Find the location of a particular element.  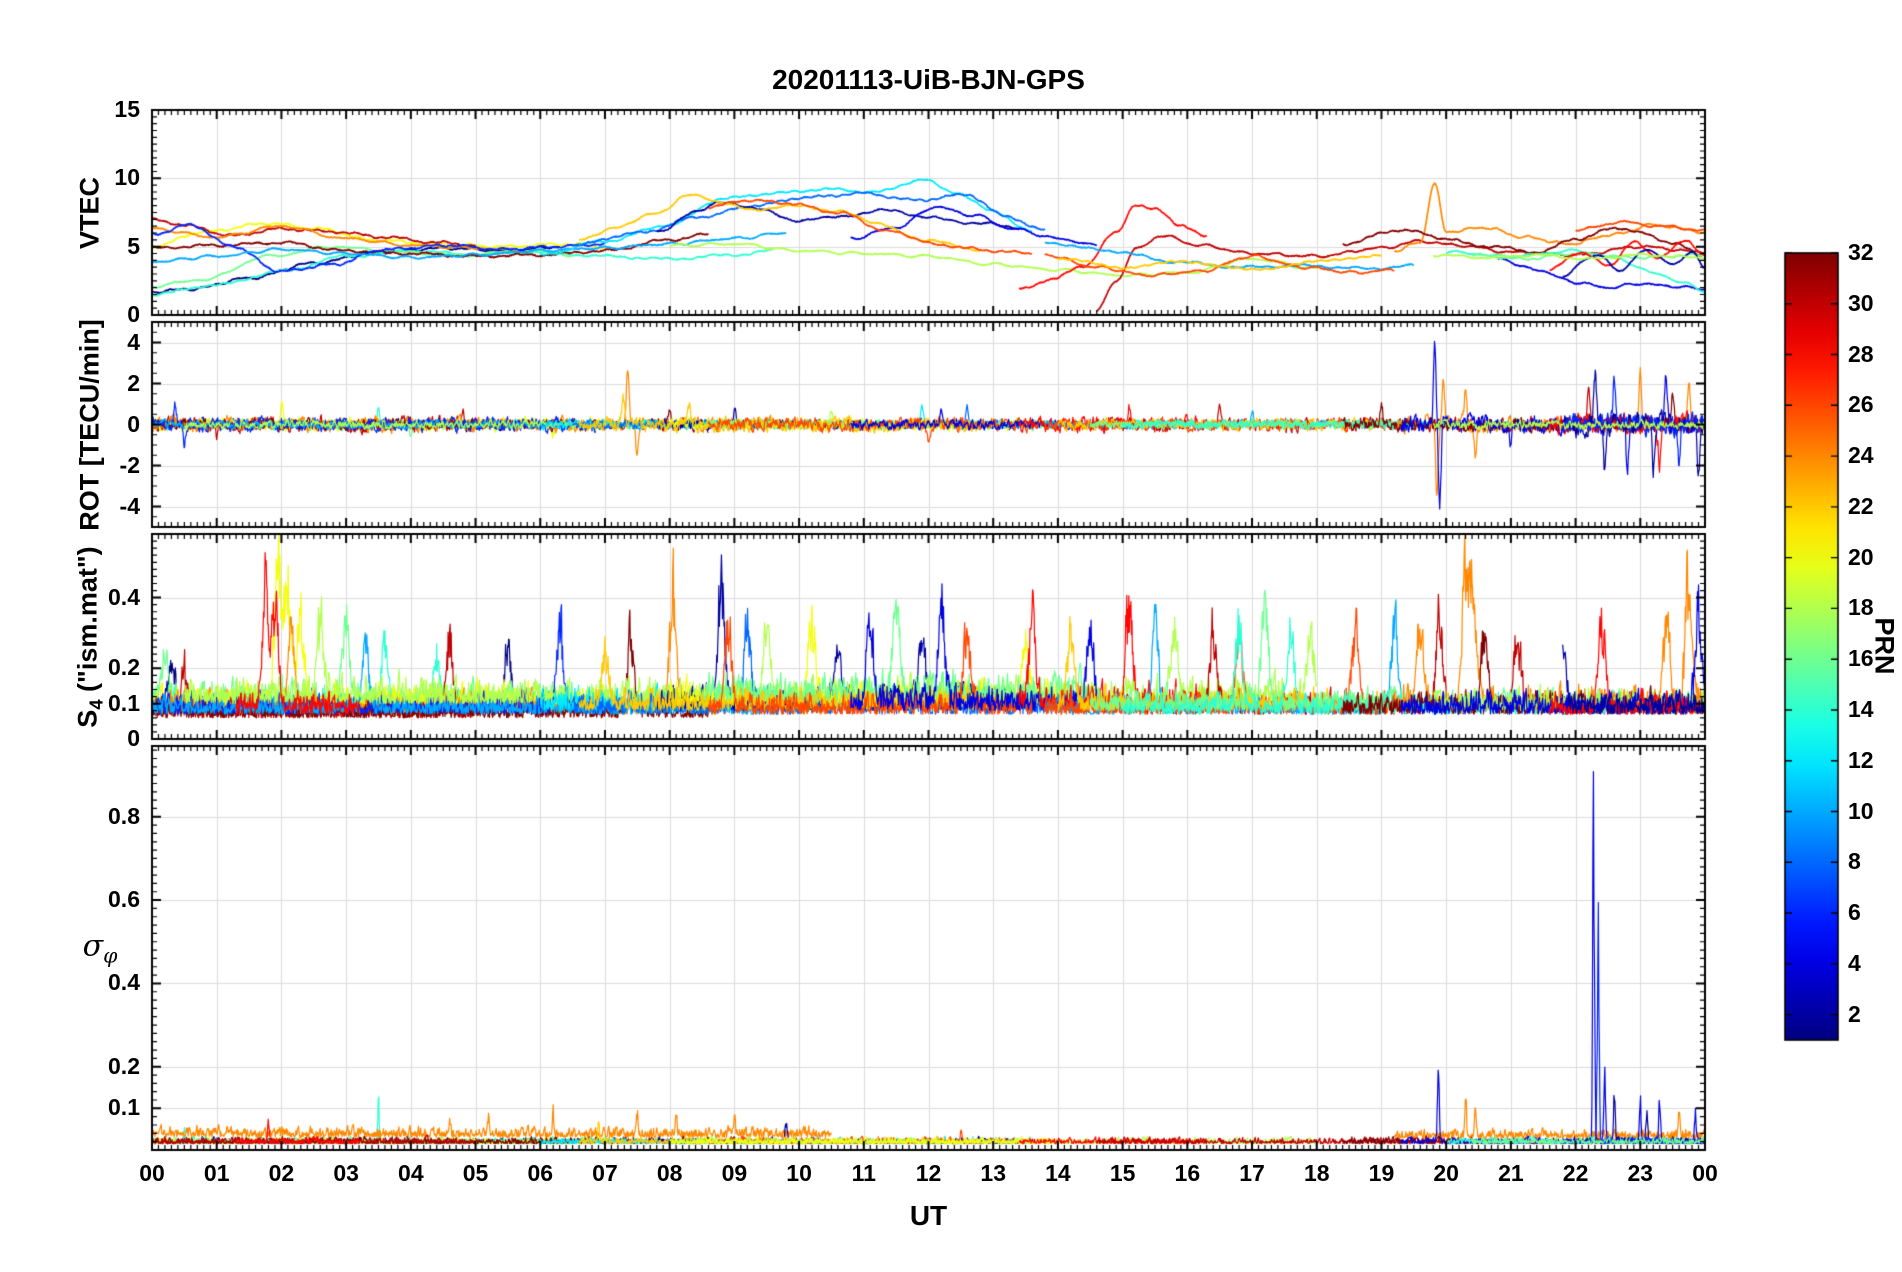

colorbar-tick-label: 14 is located at coordinates (1861, 708).